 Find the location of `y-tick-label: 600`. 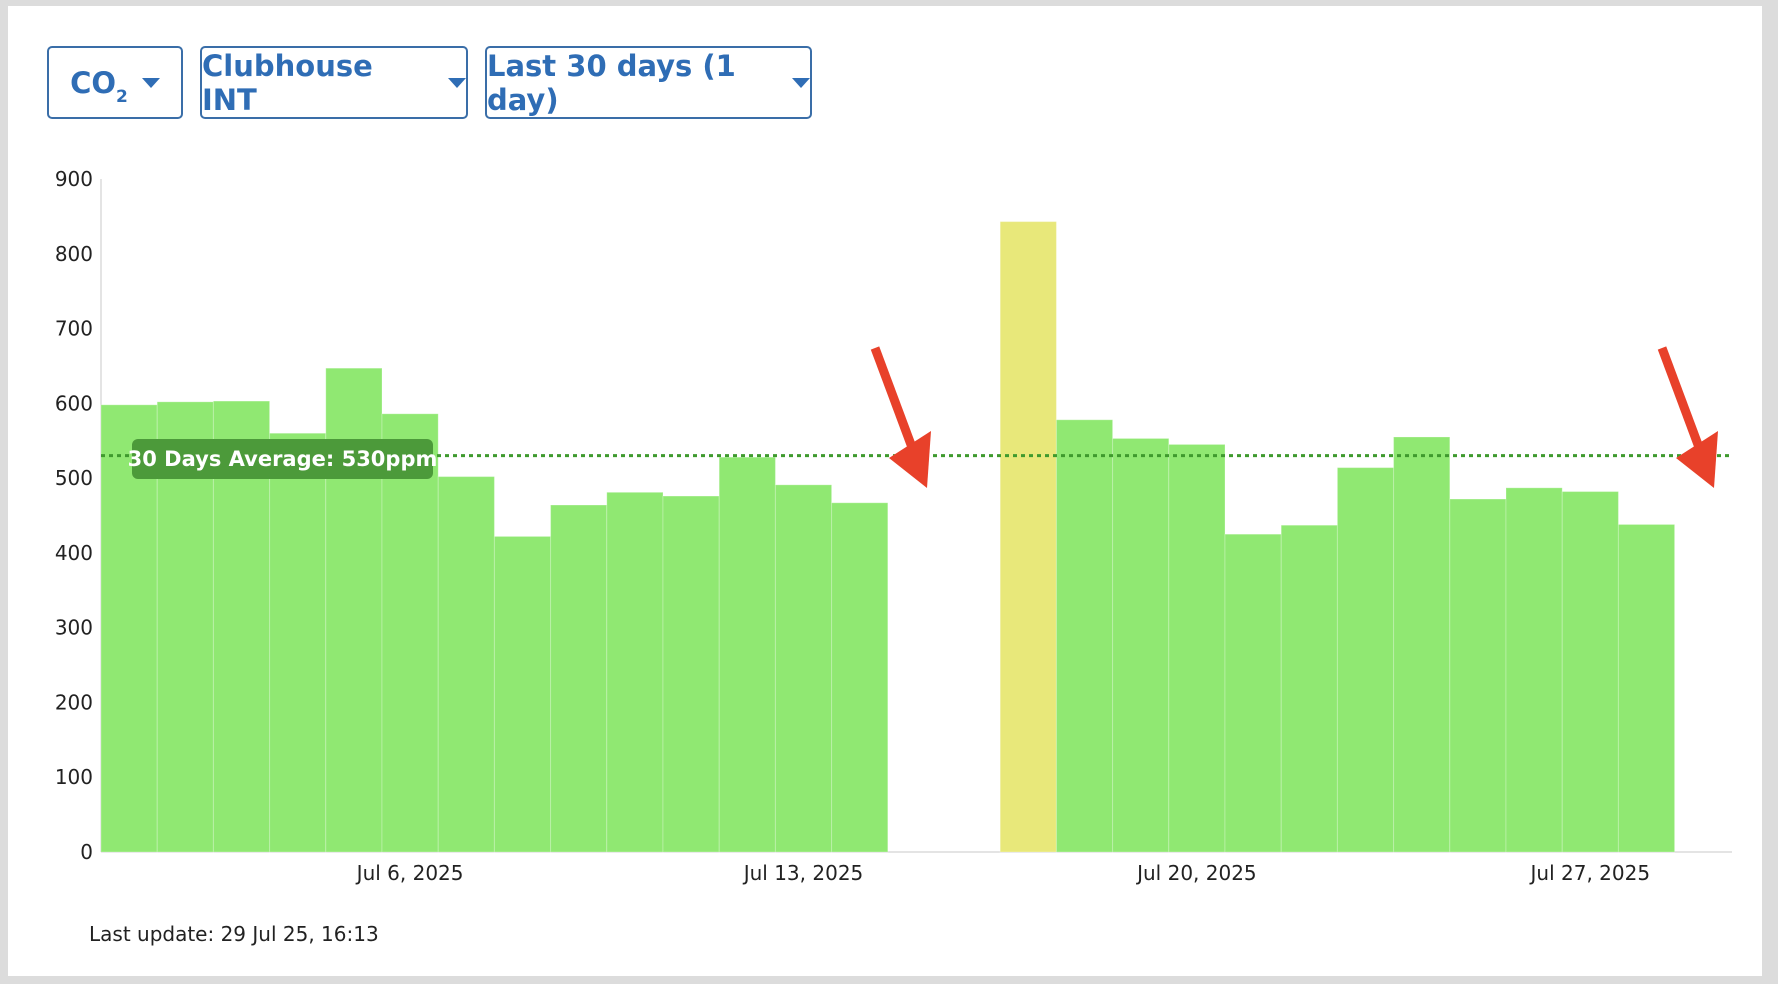

y-tick-label: 600 is located at coordinates (74, 403).